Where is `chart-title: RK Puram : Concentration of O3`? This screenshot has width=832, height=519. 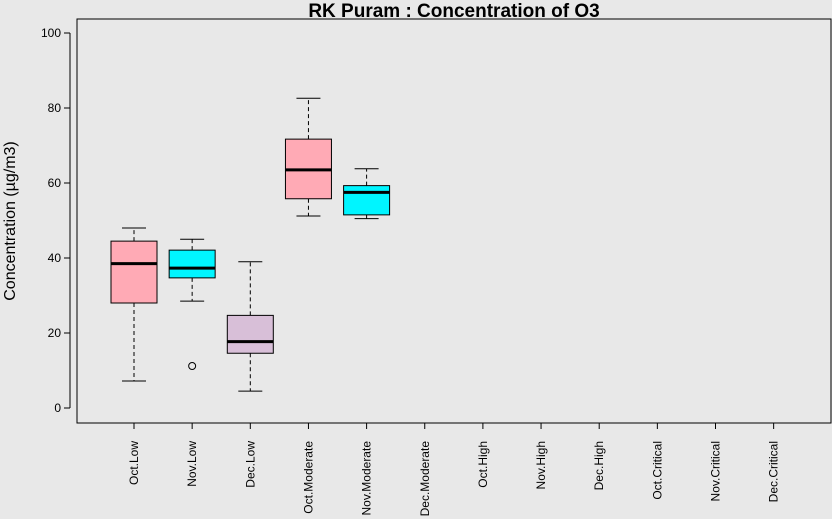 chart-title: RK Puram : Concentration of O3 is located at coordinates (453, 11).